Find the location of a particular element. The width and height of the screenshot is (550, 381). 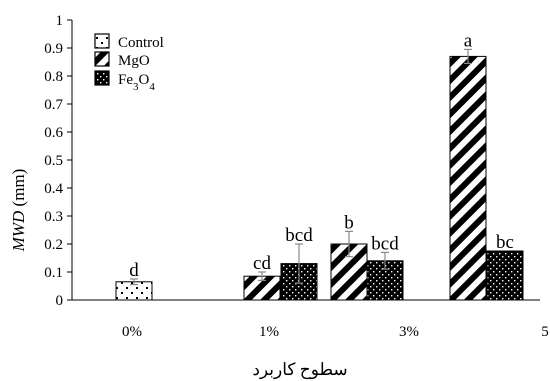

y-tick-label: 0.4 is located at coordinates (53, 189).